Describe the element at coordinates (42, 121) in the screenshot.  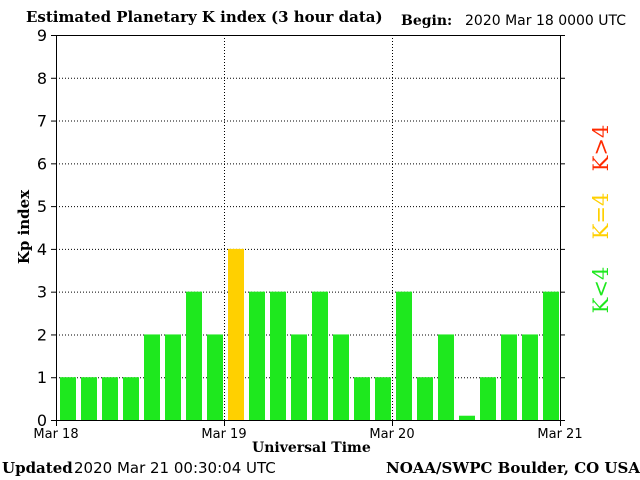
I see `y-tick-label: 7` at that location.